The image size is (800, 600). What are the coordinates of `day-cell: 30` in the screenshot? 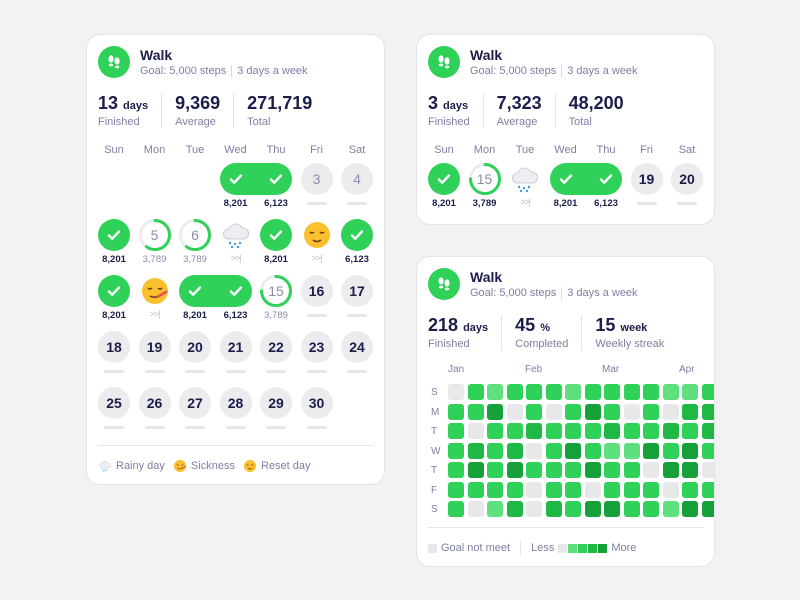 It's located at (316, 403).